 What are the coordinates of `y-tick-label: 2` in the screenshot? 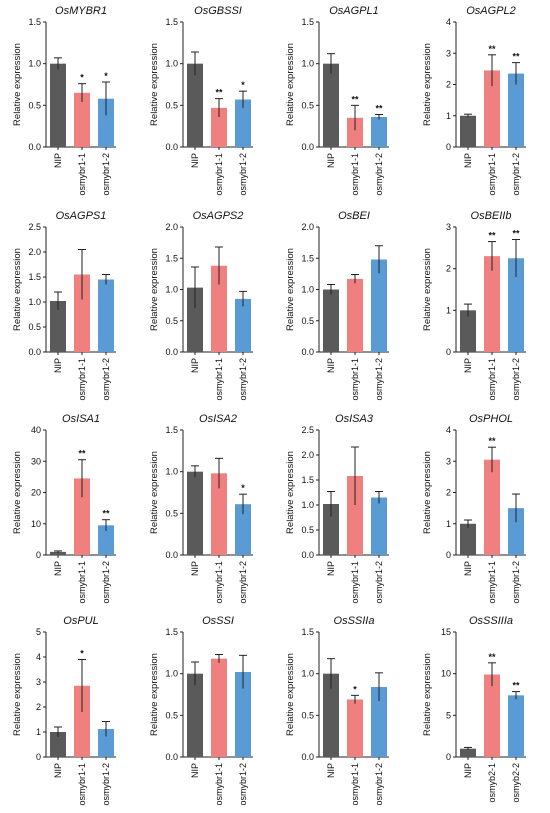 It's located at (448, 85).